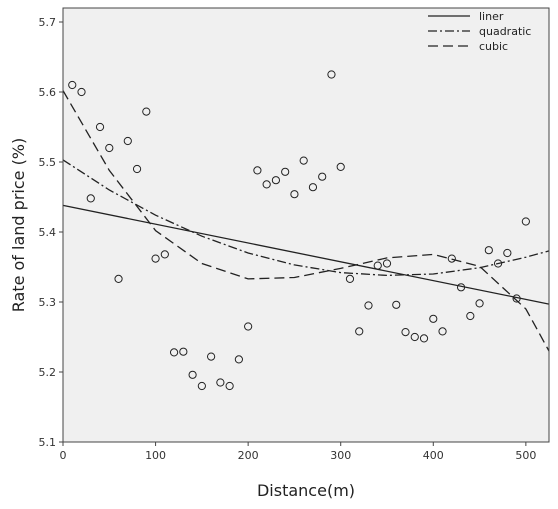  Describe the element at coordinates (505, 31) in the screenshot. I see `legend-label-quadratic: quadratic` at that location.